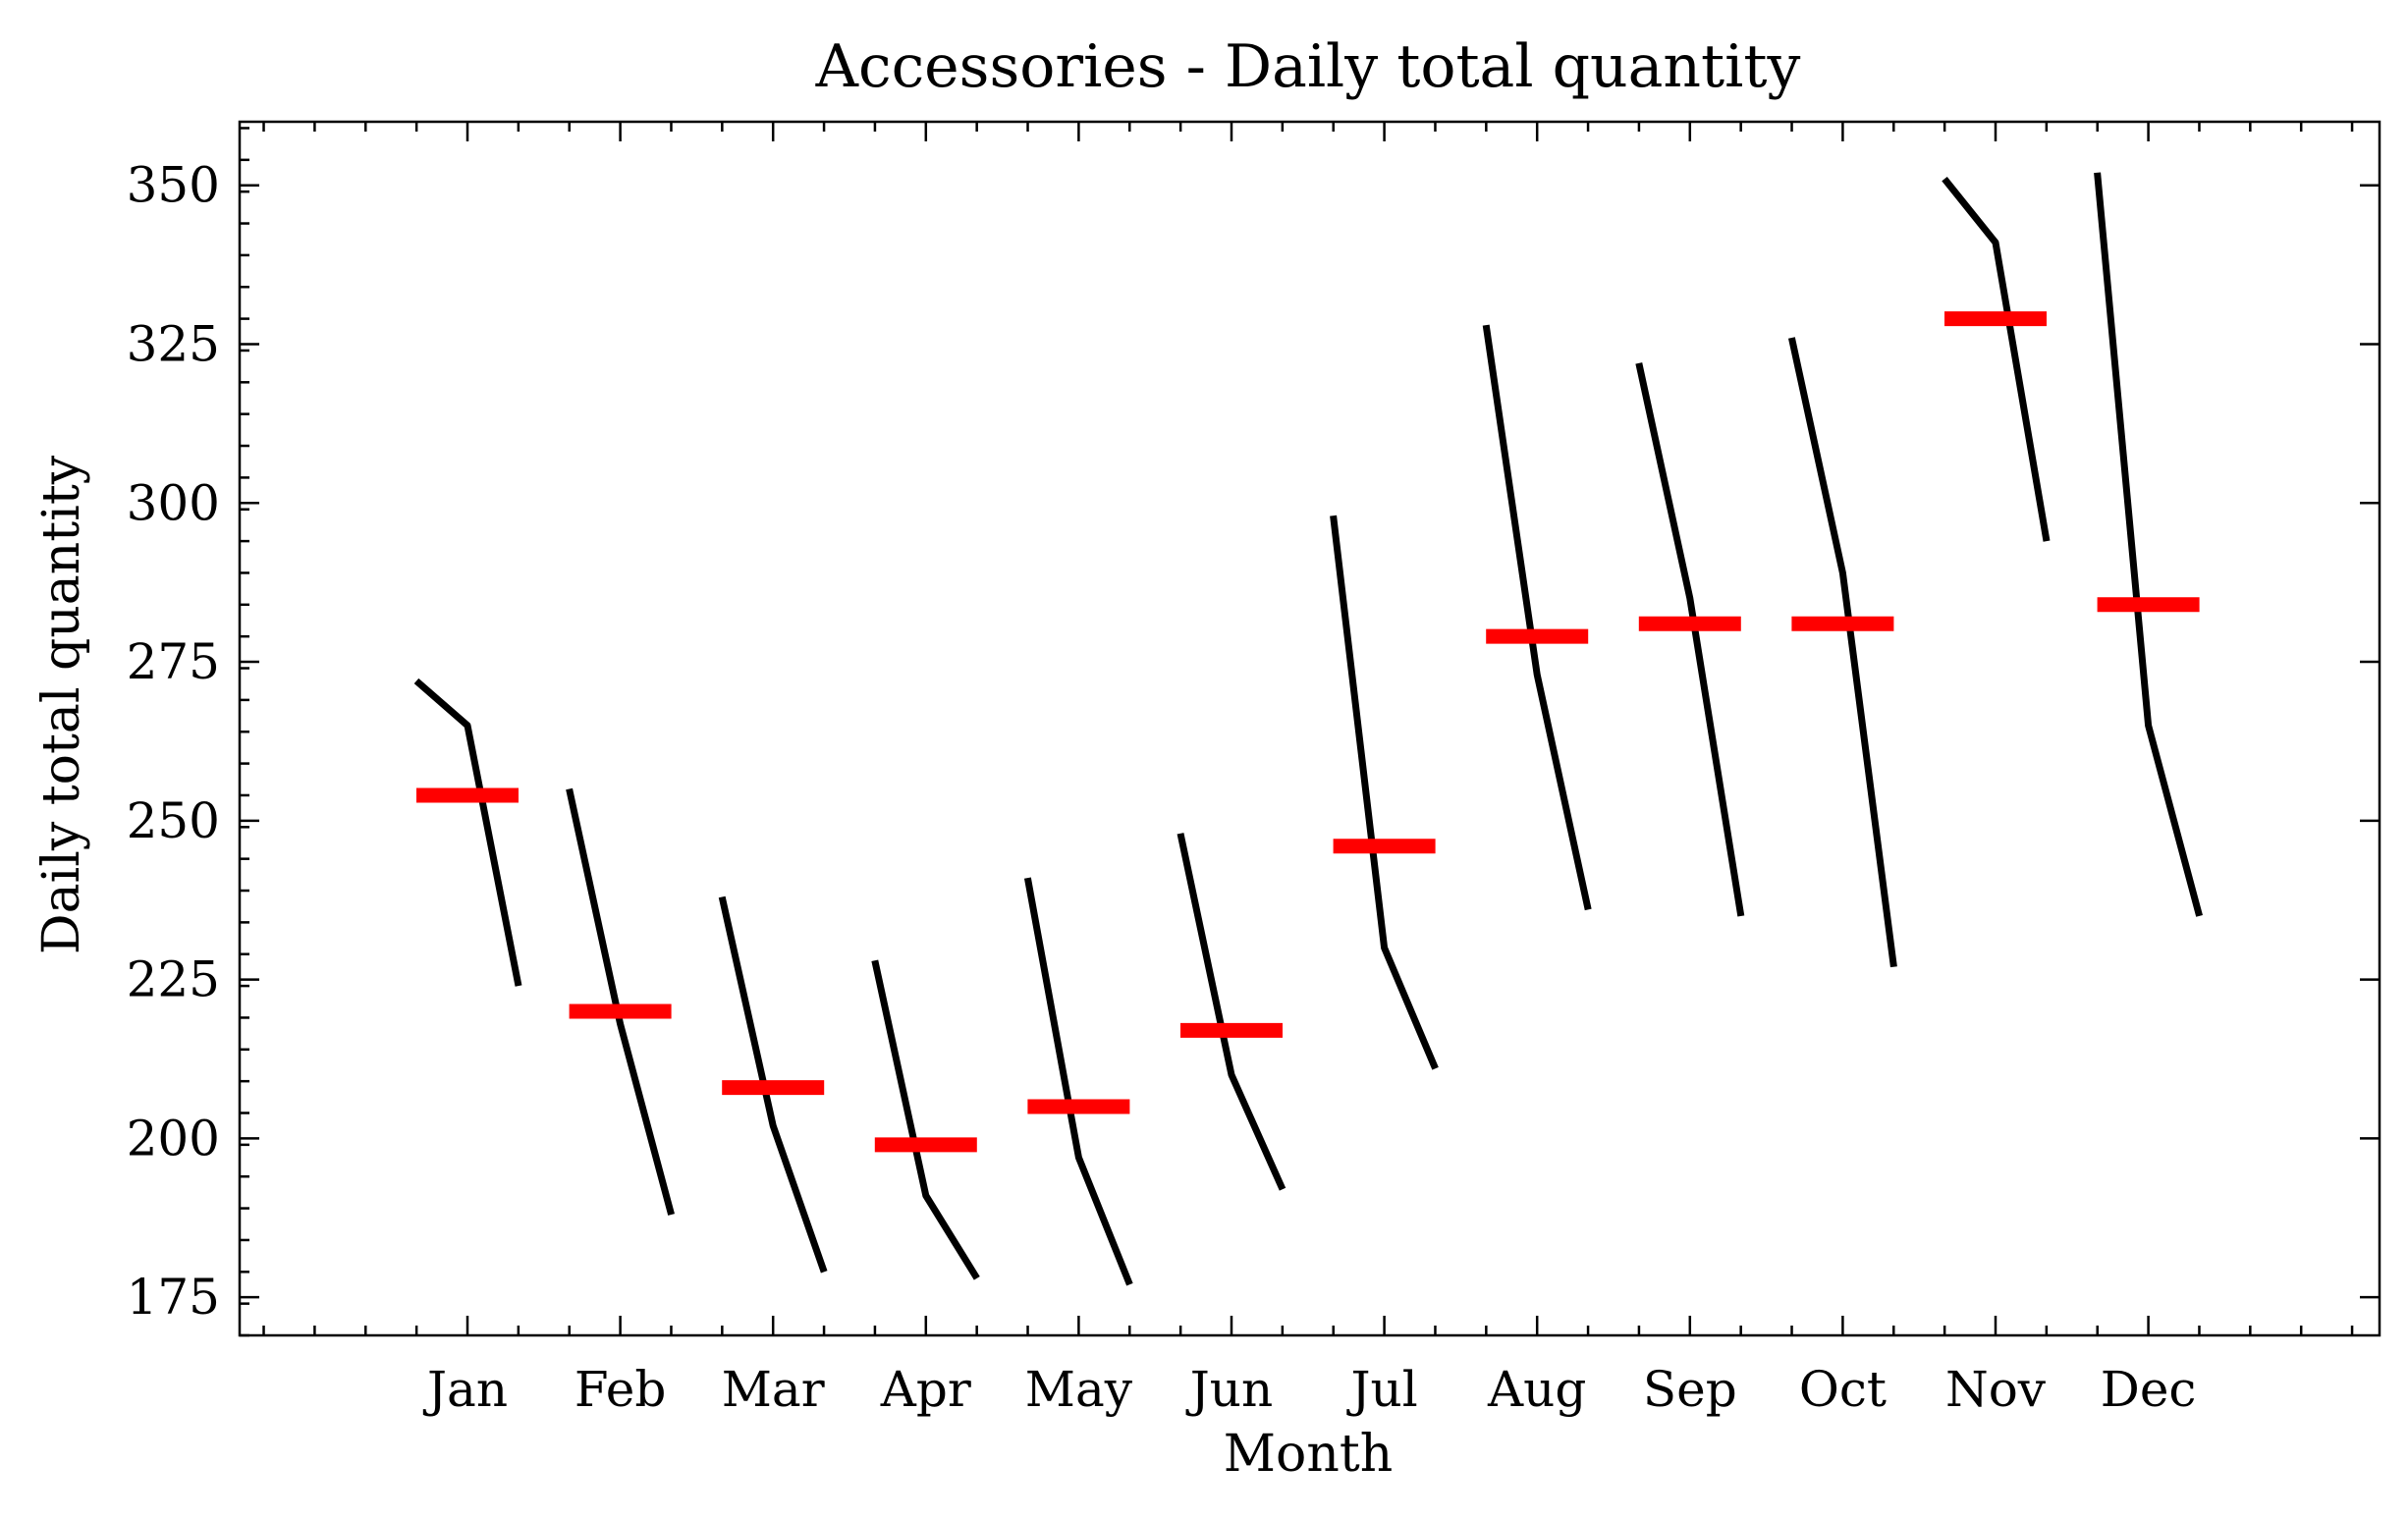 The width and height of the screenshot is (2408, 1519). Describe the element at coordinates (1997, 359) in the screenshot. I see `month-series-nov` at that location.